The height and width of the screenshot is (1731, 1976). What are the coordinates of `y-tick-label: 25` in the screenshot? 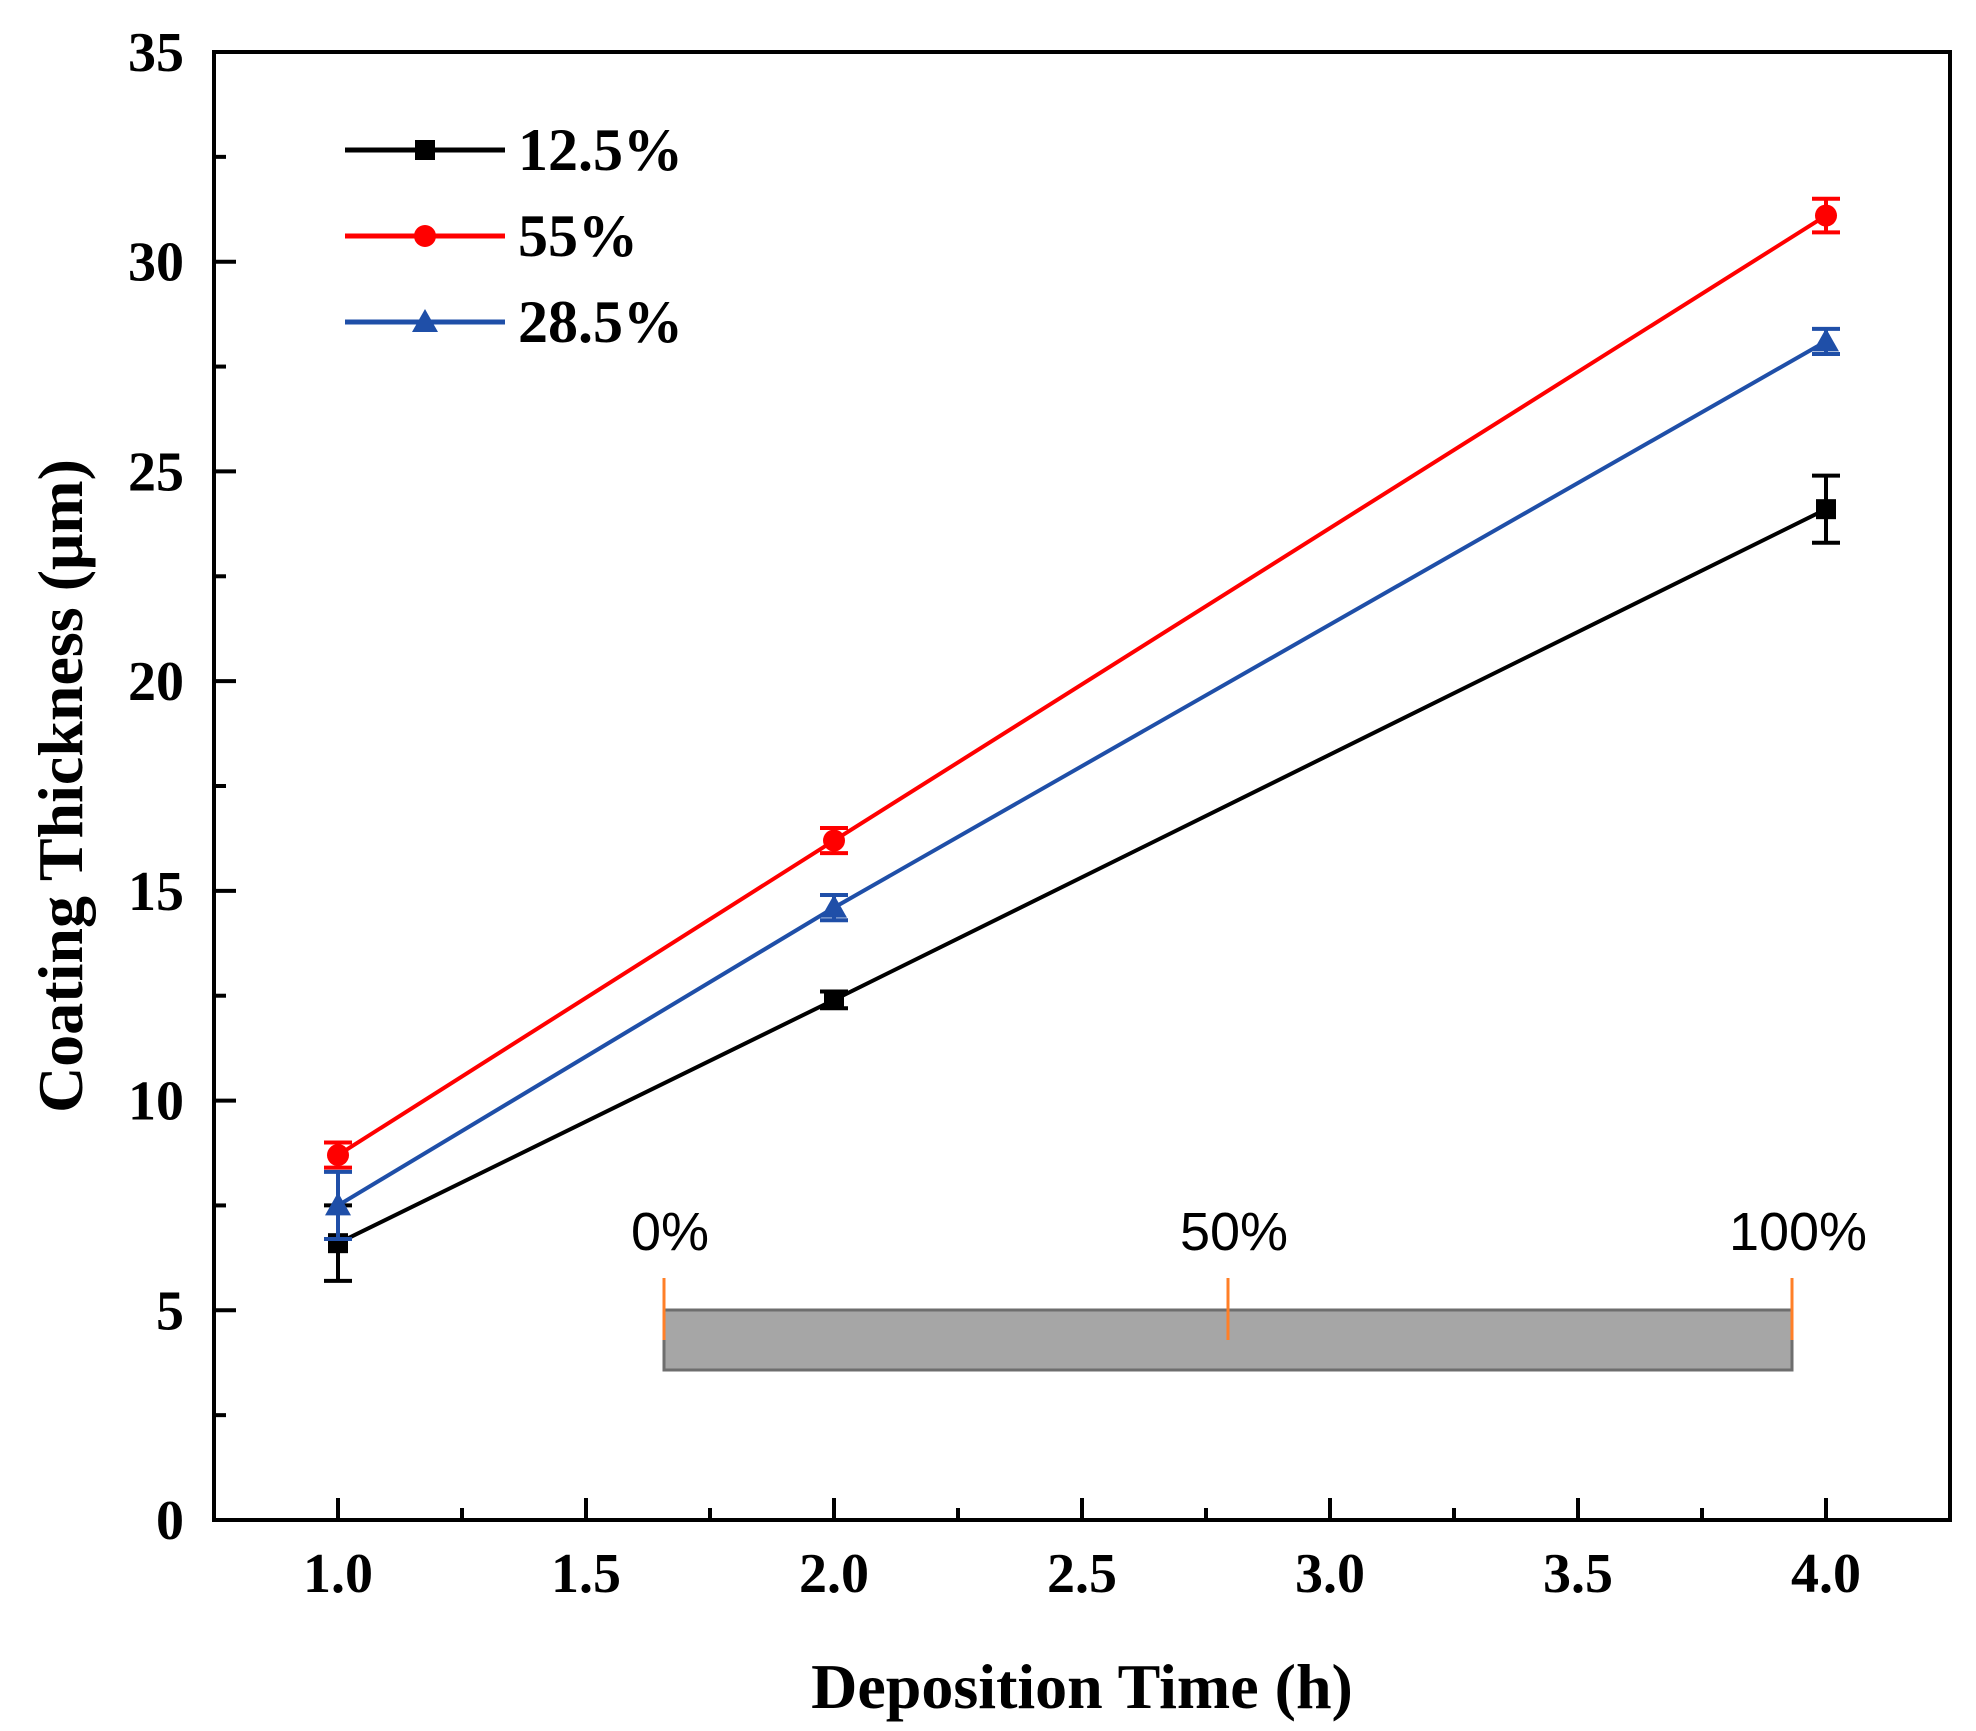 It's located at (156, 472).